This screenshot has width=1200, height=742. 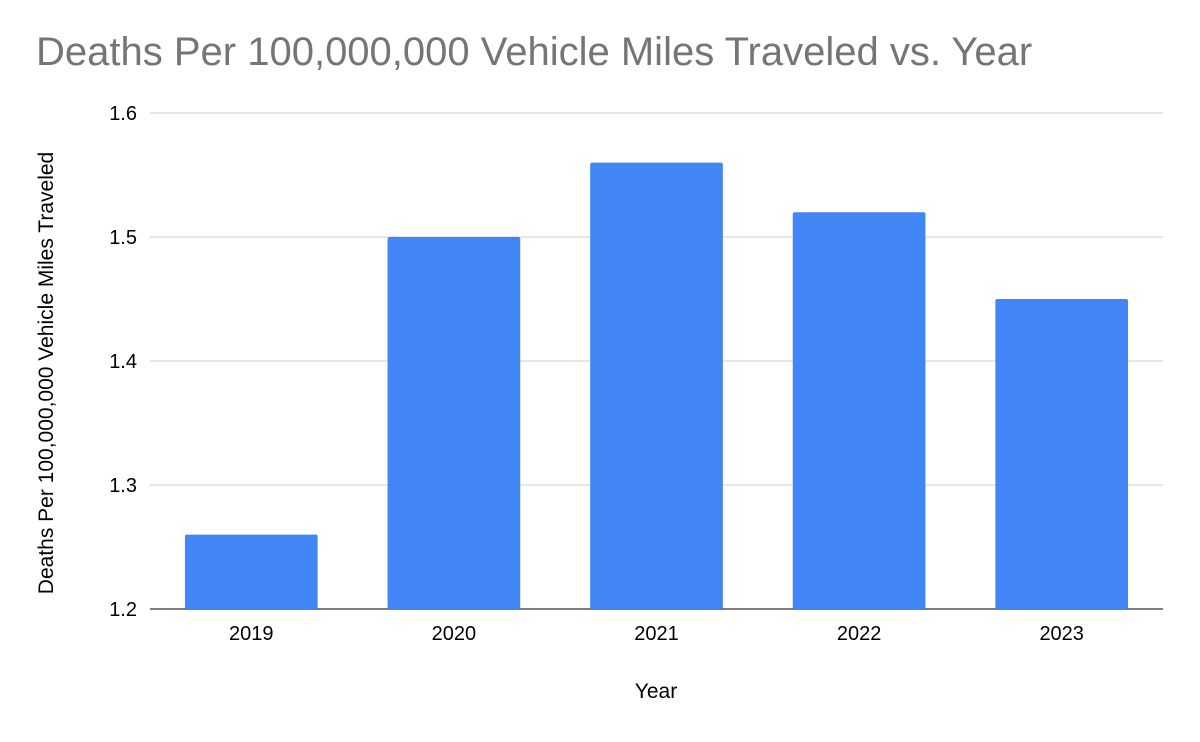 What do you see at coordinates (123, 114) in the screenshot?
I see `y-tick-label: 1.6` at bounding box center [123, 114].